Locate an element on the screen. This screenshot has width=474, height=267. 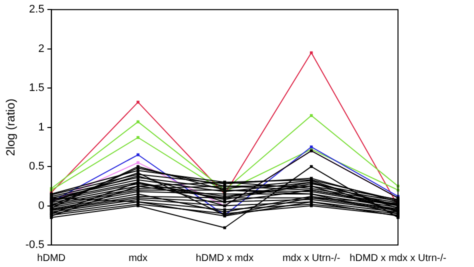
y-tick-label: 2 is located at coordinates (41, 48).